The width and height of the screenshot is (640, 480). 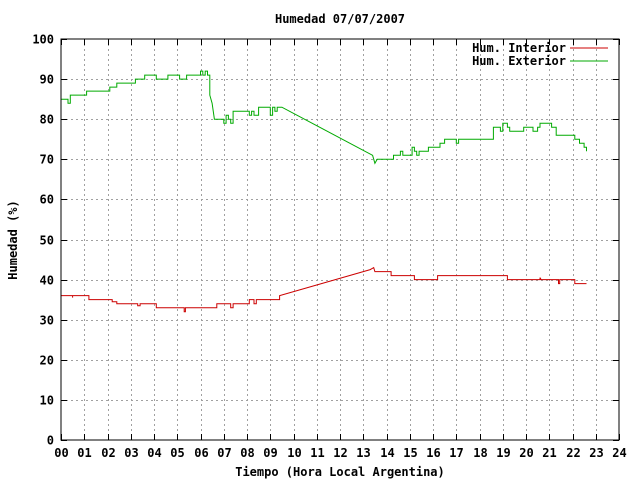 I want to click on y-axis-tick-labels: 0 10 20 30 40 50 60 70 80 90 100, so click(x=43, y=240).